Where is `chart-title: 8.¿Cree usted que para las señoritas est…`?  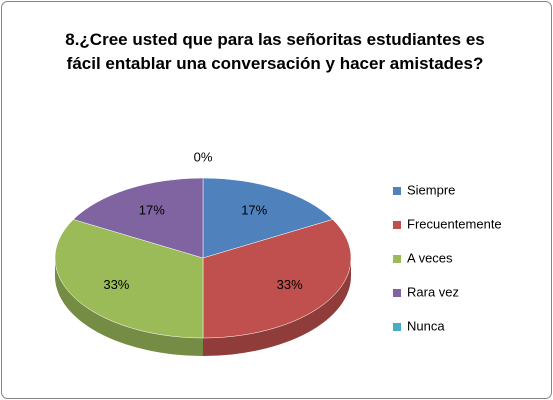 chart-title: 8.¿Cree usted que para las señoritas est… is located at coordinates (275, 51).